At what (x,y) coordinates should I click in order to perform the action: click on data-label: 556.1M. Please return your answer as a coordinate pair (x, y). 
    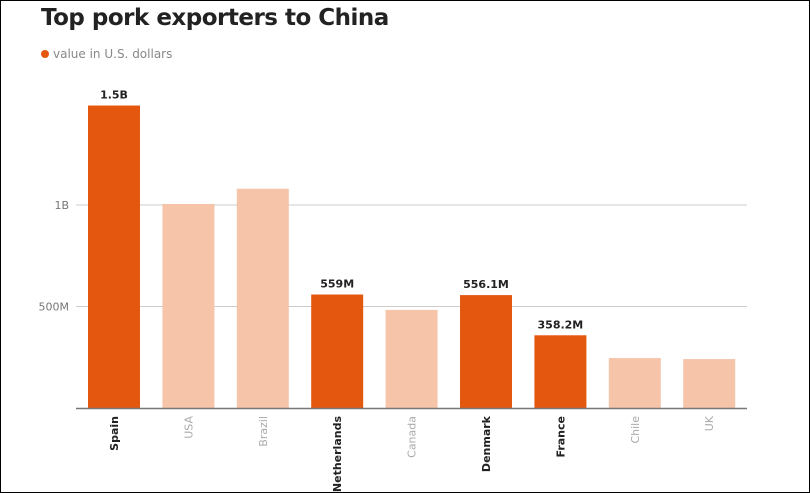
    Looking at the image, I should click on (486, 284).